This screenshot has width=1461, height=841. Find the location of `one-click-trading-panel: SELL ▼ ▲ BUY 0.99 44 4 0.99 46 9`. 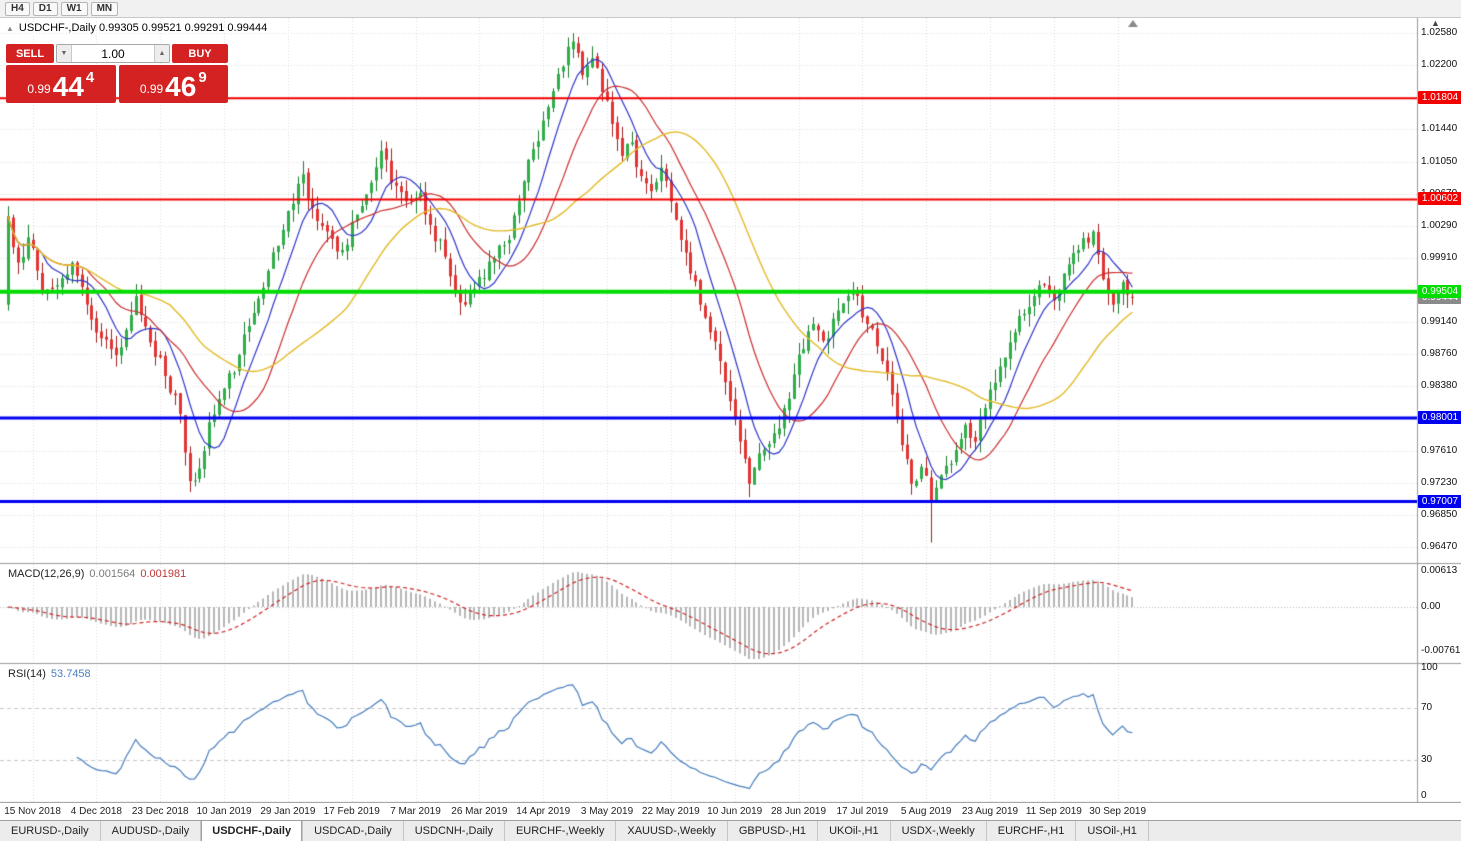

one-click-trading-panel: SELL ▼ ▲ BUY 0.99 44 4 0.99 46 9 is located at coordinates (117, 73).